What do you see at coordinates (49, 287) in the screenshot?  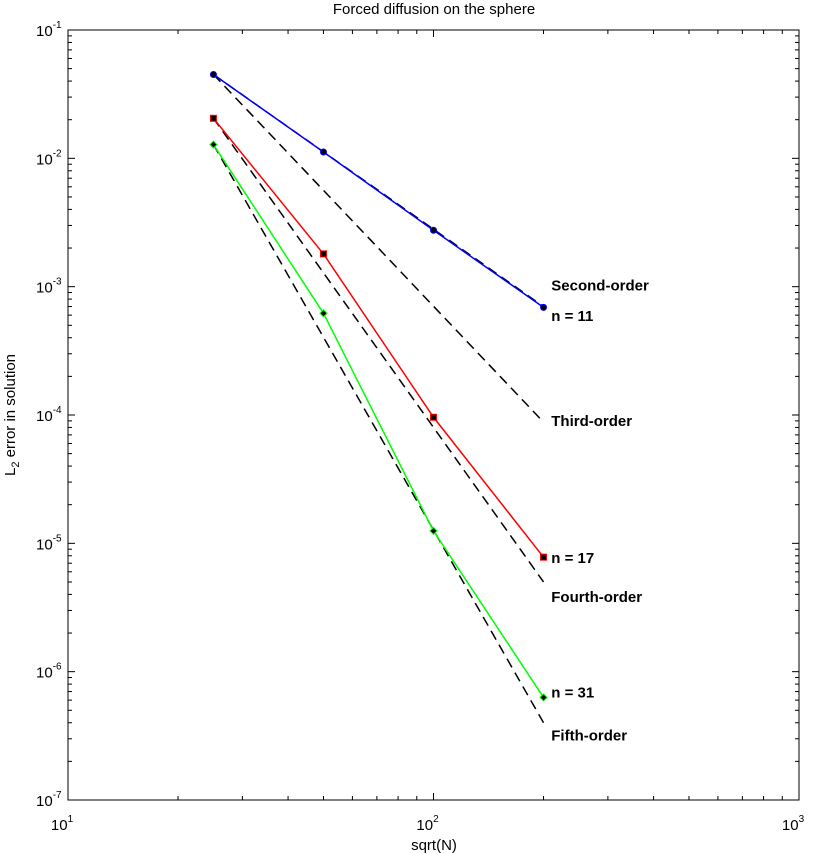 I see `y-tick-label: 10⁻³` at bounding box center [49, 287].